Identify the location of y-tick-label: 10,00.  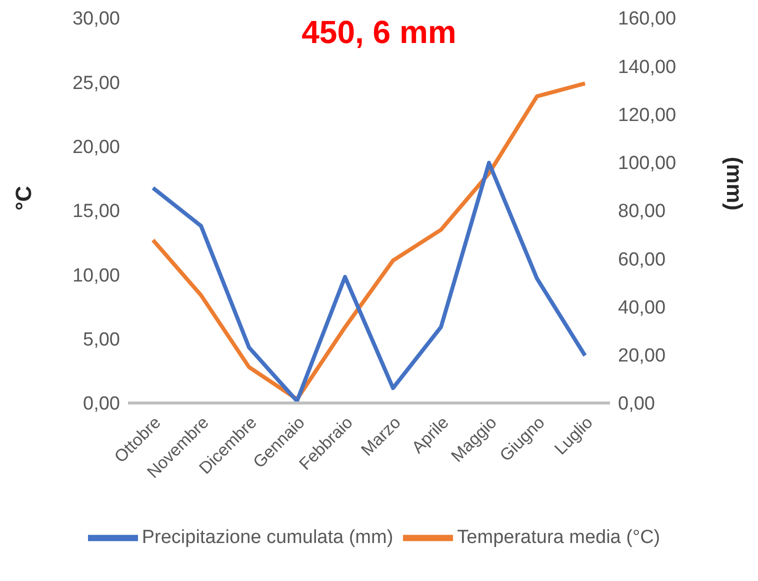
(96, 275).